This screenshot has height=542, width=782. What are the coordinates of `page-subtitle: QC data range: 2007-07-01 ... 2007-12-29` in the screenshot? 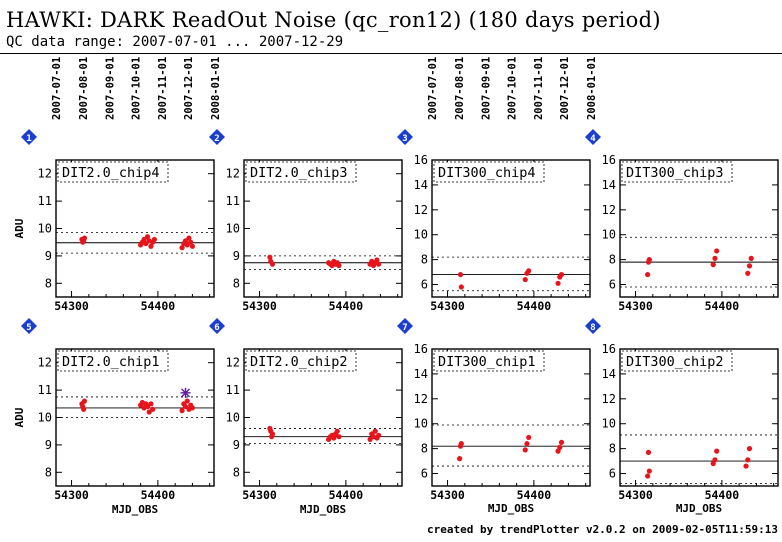 It's located at (175, 42).